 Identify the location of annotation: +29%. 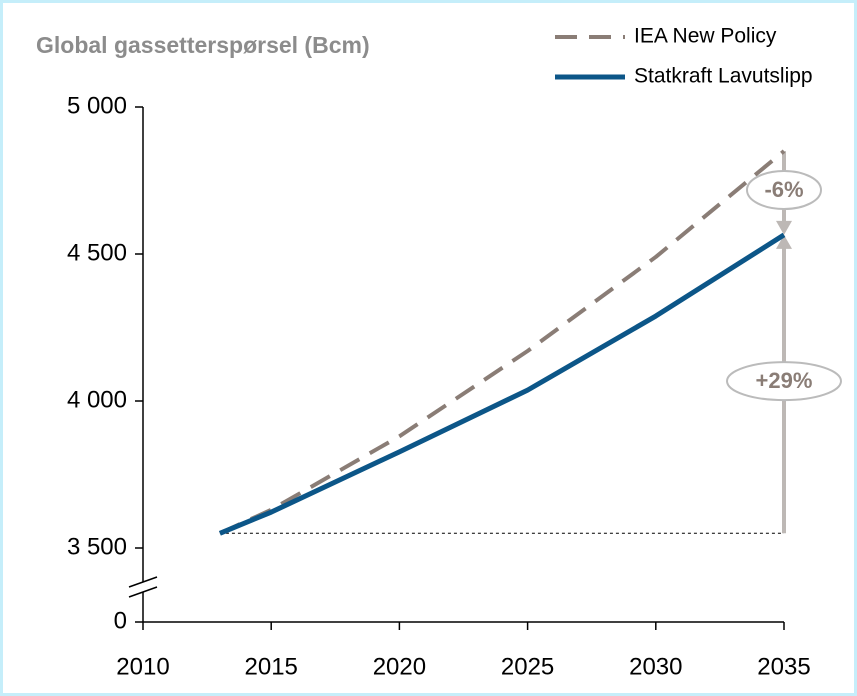
(784, 380).